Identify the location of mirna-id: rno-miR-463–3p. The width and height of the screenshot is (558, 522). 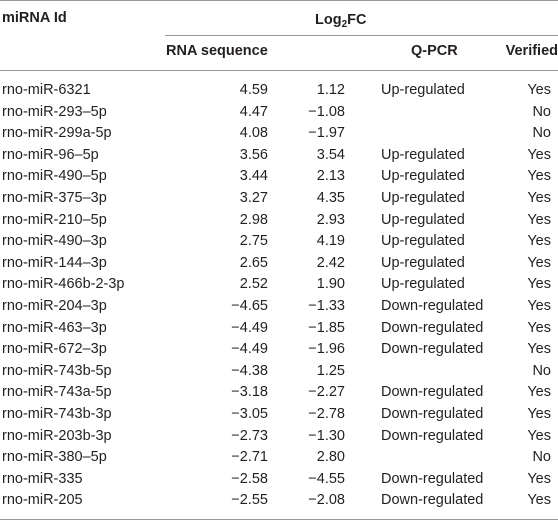
(54, 327).